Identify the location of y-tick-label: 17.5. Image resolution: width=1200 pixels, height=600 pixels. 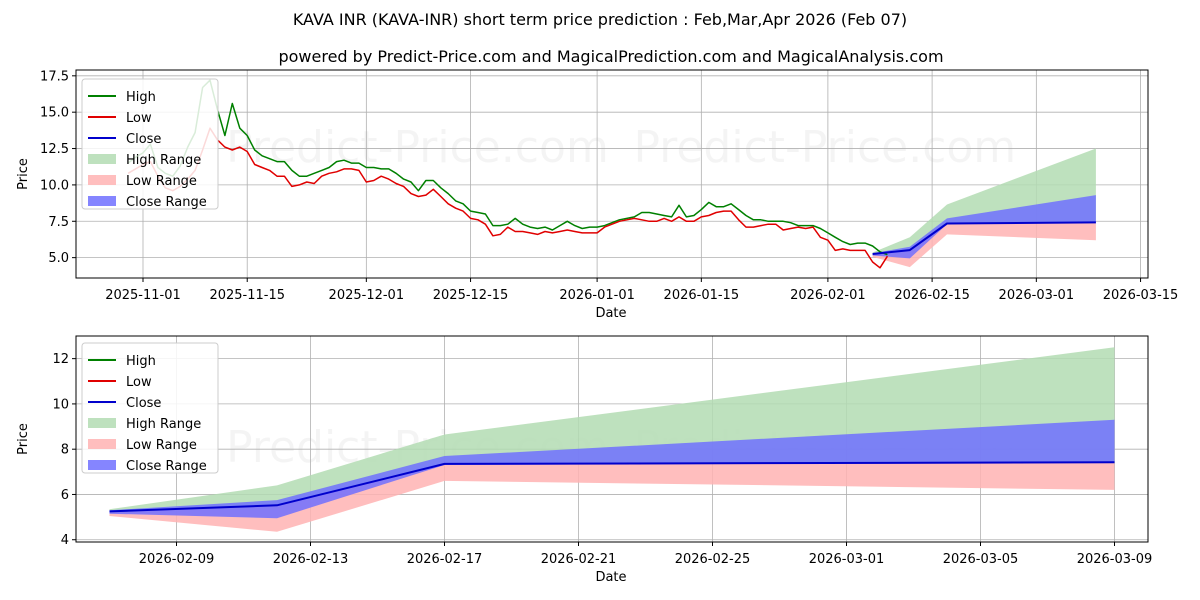
(54, 76).